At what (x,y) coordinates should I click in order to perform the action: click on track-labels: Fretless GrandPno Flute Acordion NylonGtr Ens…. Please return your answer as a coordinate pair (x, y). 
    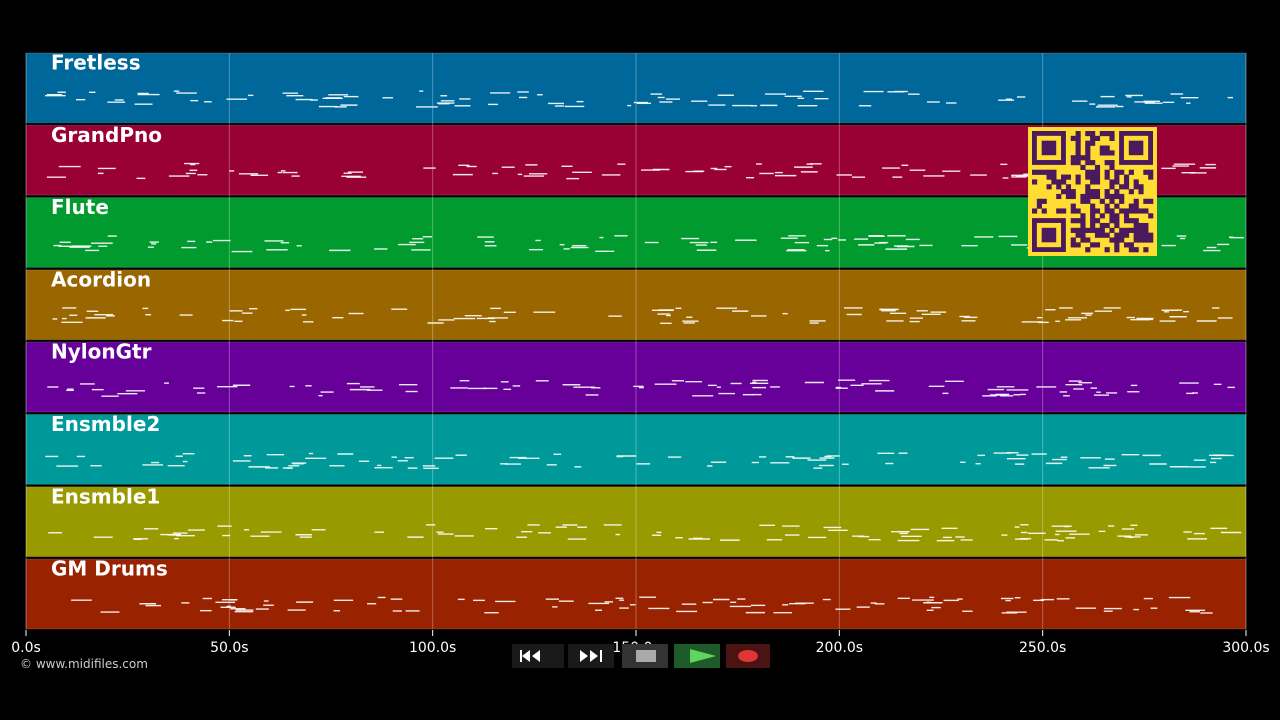
    Looking at the image, I should click on (109, 316).